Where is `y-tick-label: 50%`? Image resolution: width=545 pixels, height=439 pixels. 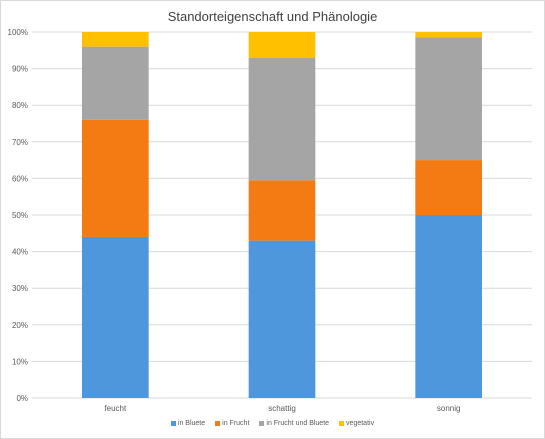 y-tick-label: 50% is located at coordinates (20, 215).